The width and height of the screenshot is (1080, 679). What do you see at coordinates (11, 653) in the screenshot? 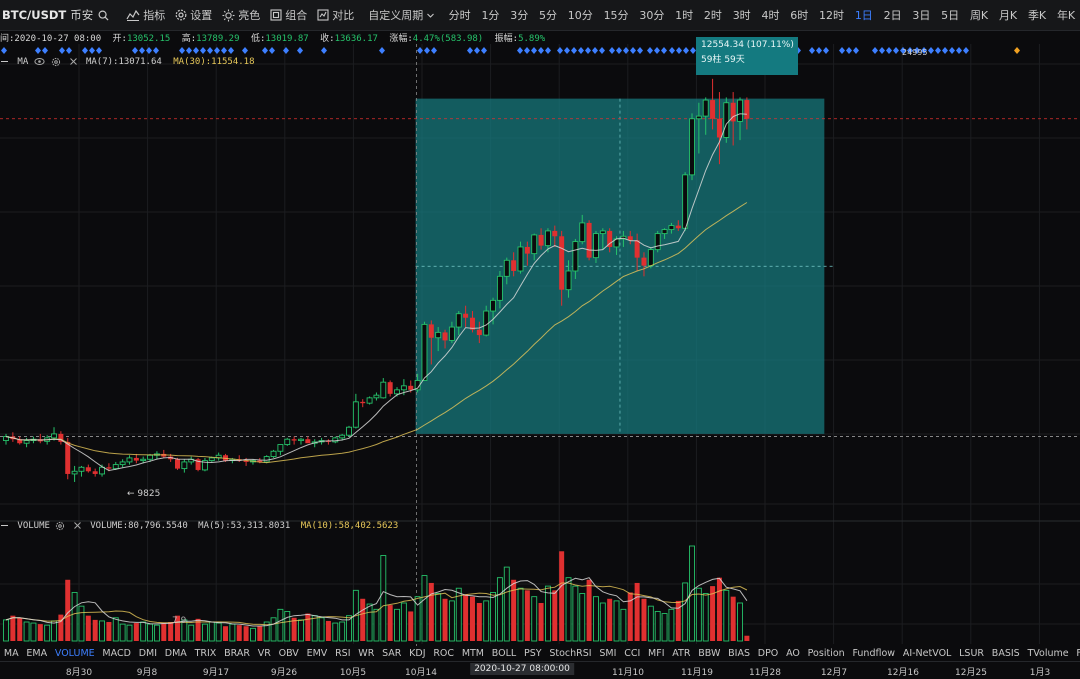
I see `indicator-tab-0: MA` at bounding box center [11, 653].